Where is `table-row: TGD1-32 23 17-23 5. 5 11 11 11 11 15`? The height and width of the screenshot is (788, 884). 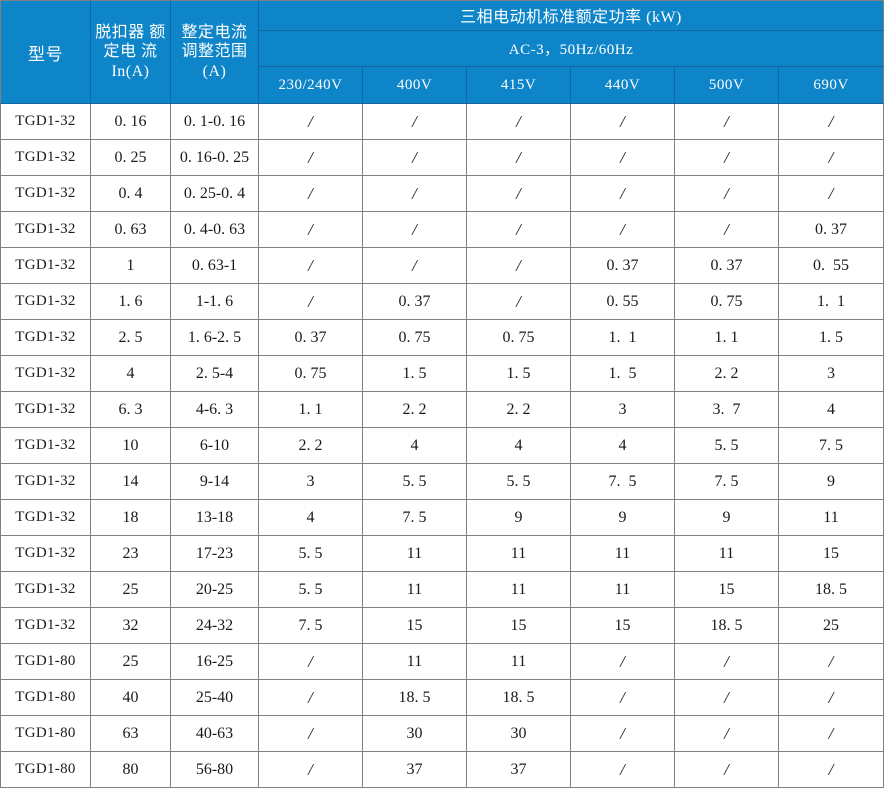 table-row: TGD1-32 23 17-23 5. 5 11 11 11 11 15 is located at coordinates (442, 553).